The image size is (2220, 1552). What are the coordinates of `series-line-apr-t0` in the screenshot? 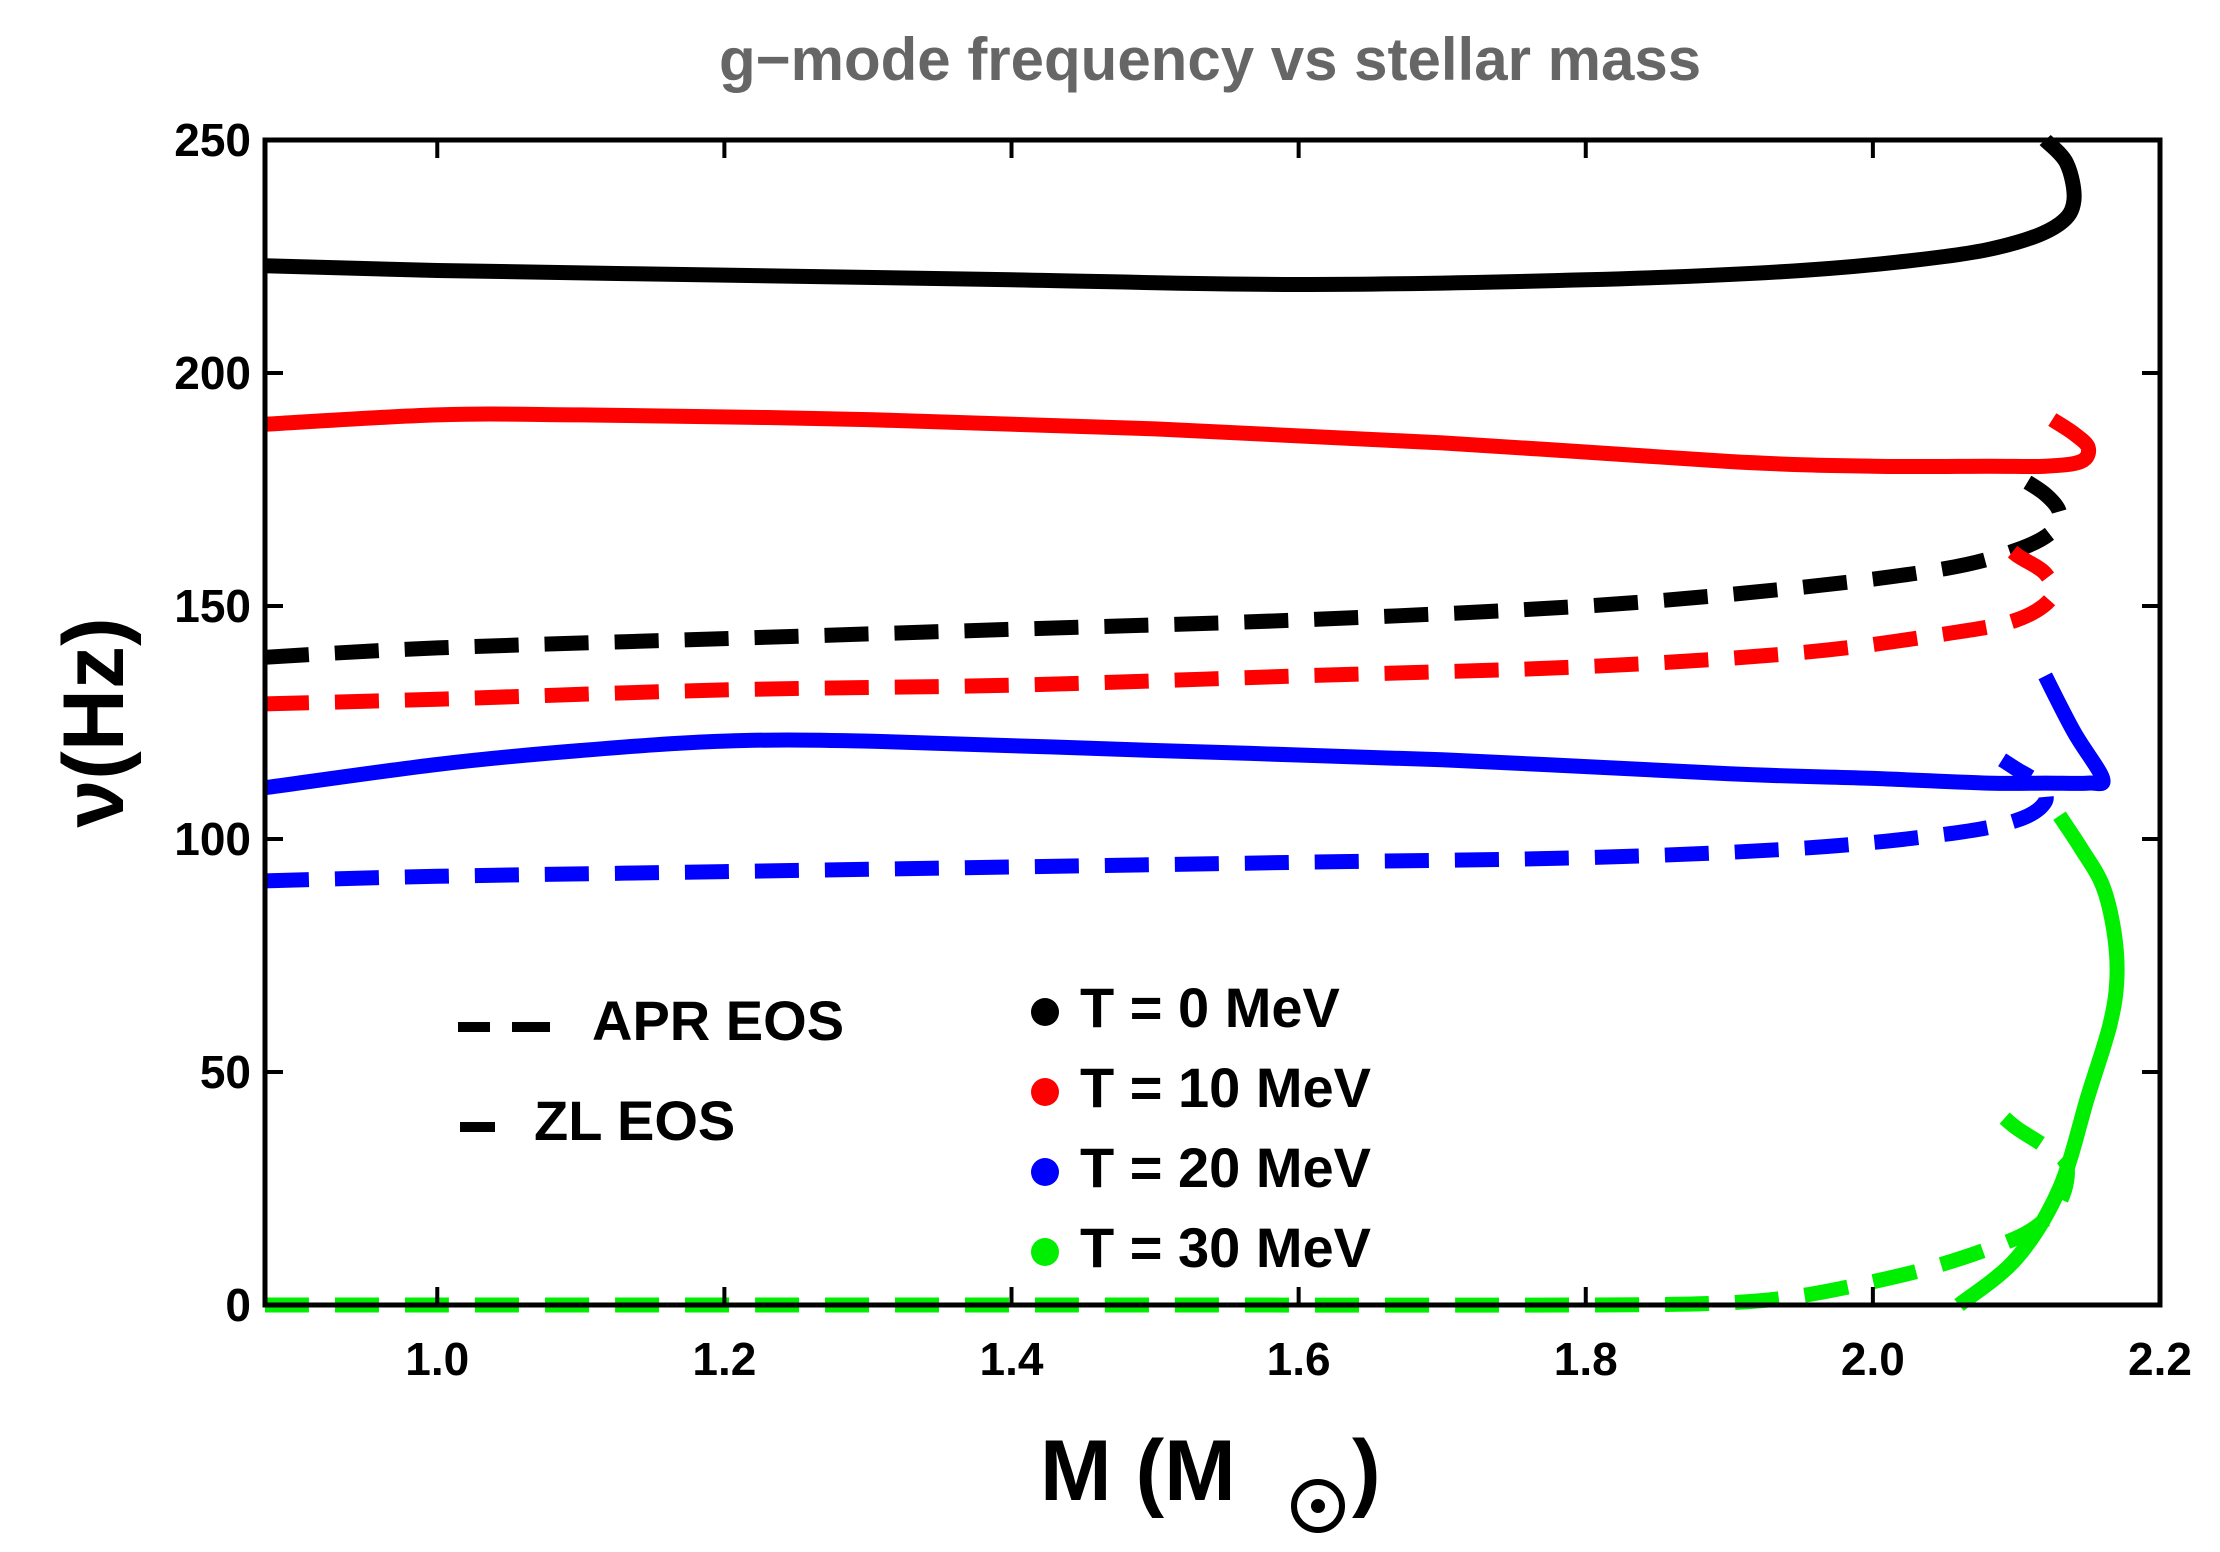 It's located at (1166, 567).